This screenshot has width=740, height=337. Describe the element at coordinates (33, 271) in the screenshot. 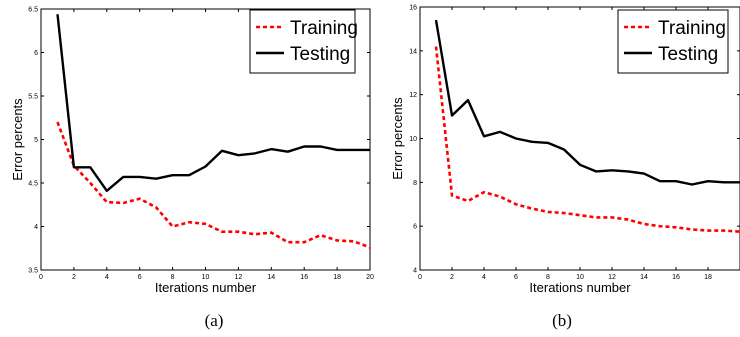

I see `y-tick-label: 3.5` at that location.